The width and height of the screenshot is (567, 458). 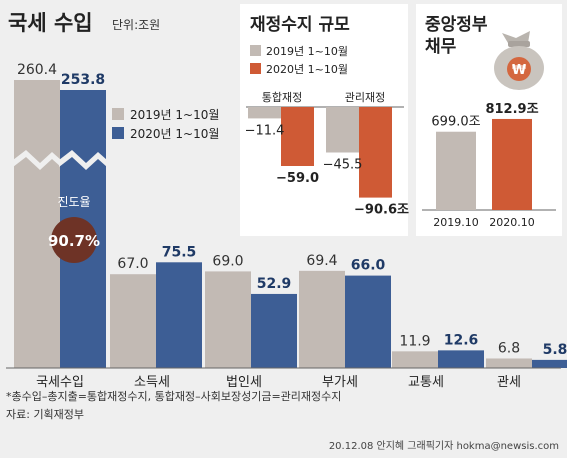 I want to click on fiscal-category-labels: 통합재정 관리재정, so click(x=323, y=97).